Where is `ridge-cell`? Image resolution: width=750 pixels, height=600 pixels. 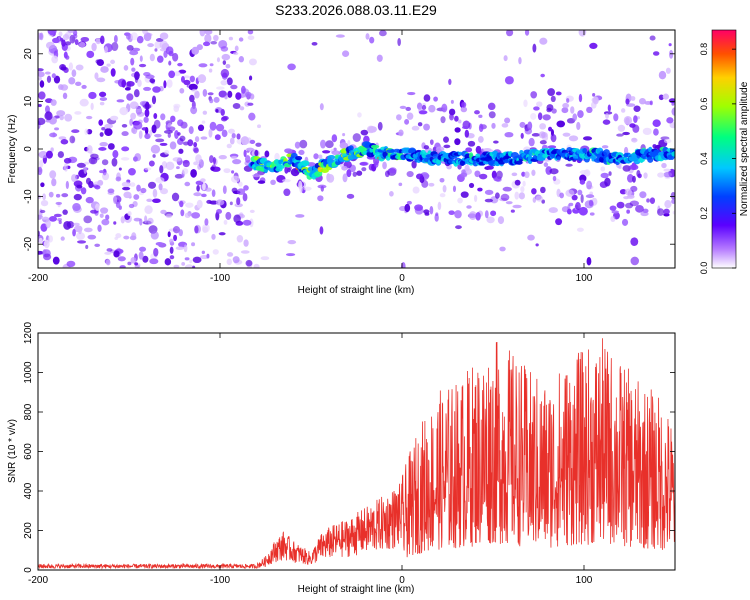
ridge-cell is located at coordinates (305, 163).